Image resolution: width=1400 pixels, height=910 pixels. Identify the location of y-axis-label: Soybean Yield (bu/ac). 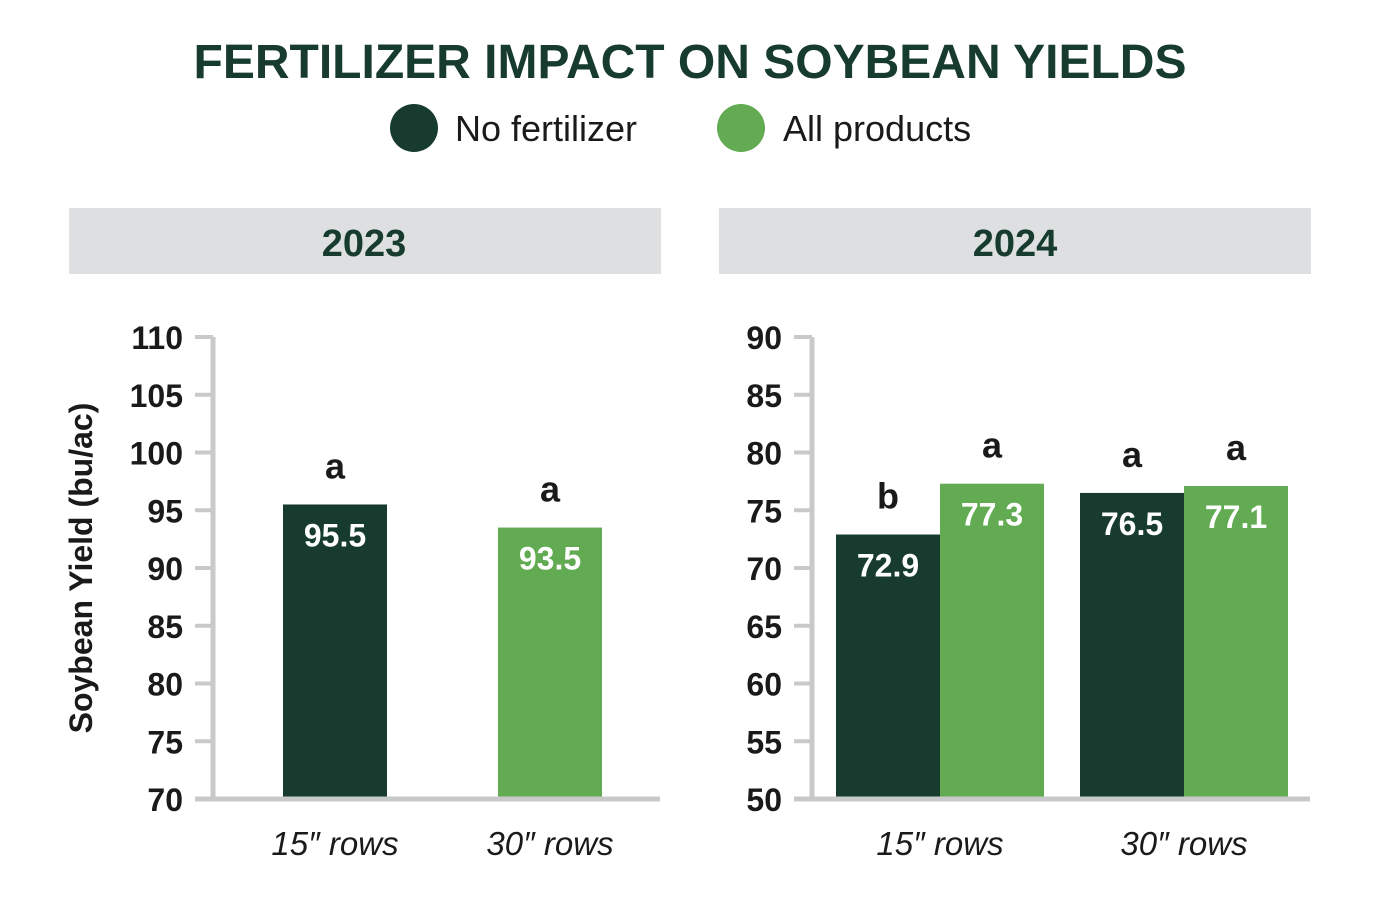
(81, 568).